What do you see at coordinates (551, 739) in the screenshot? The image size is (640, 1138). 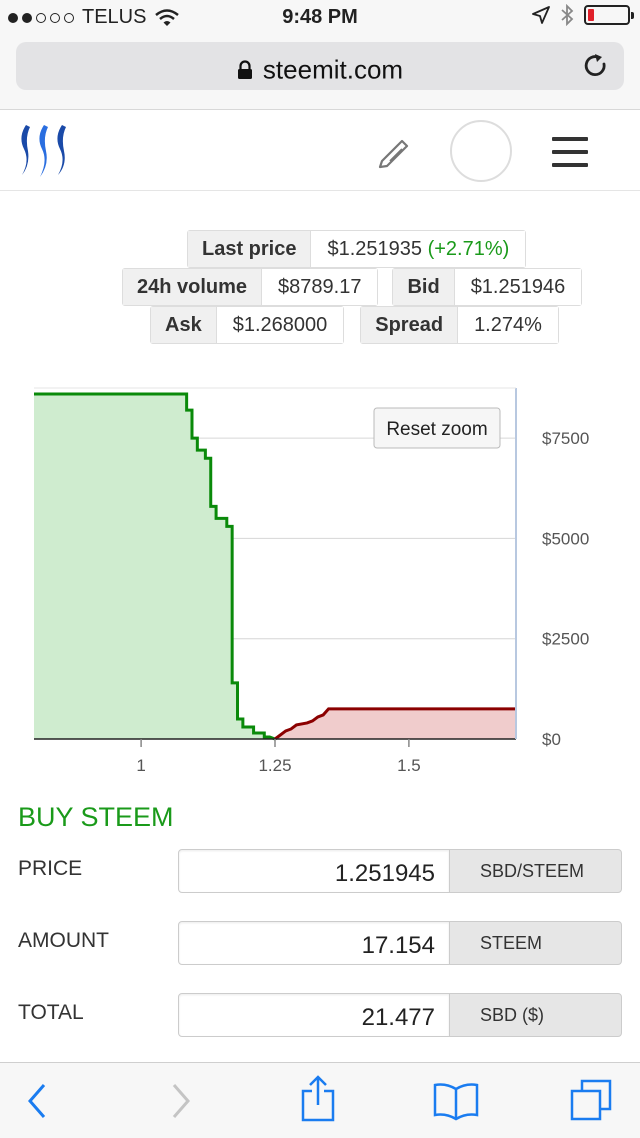 I see `y-tick-label: $0` at bounding box center [551, 739].